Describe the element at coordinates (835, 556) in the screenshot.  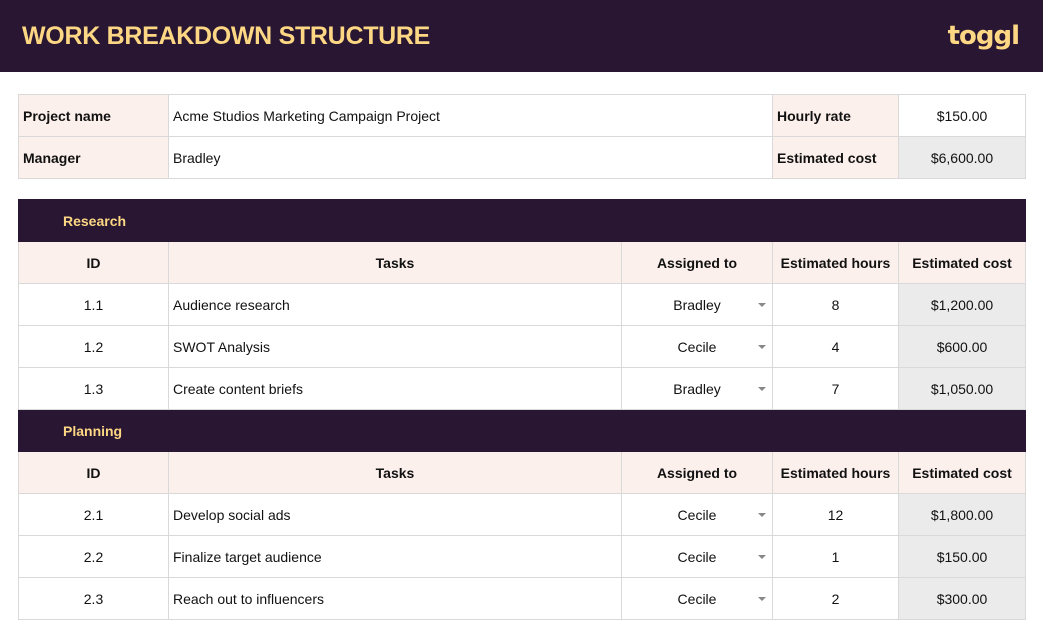
I see `estimated-hours: 1` at that location.